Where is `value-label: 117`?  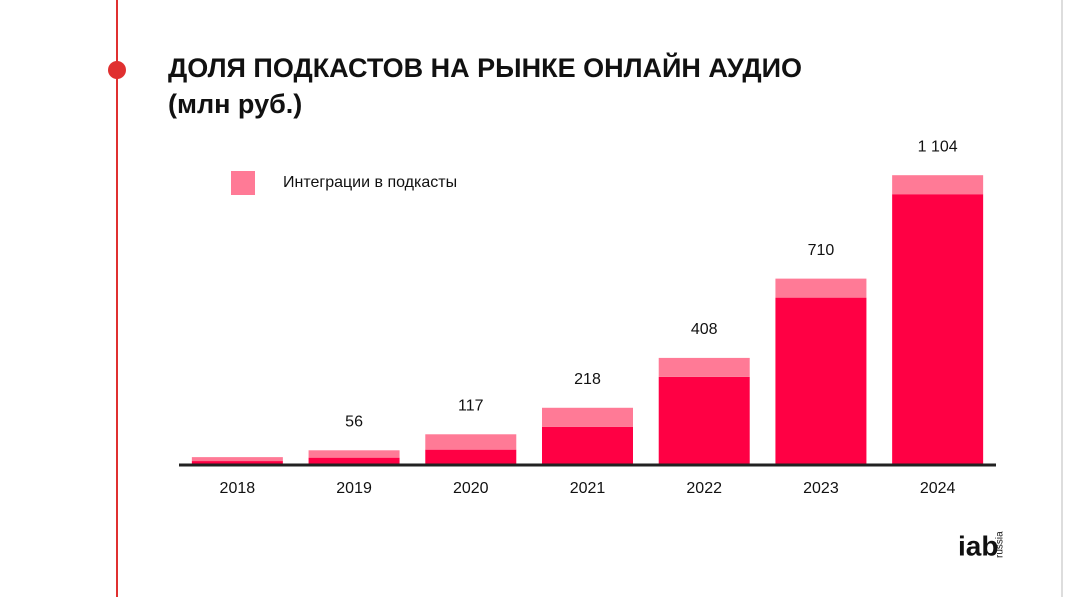 value-label: 117 is located at coordinates (471, 406).